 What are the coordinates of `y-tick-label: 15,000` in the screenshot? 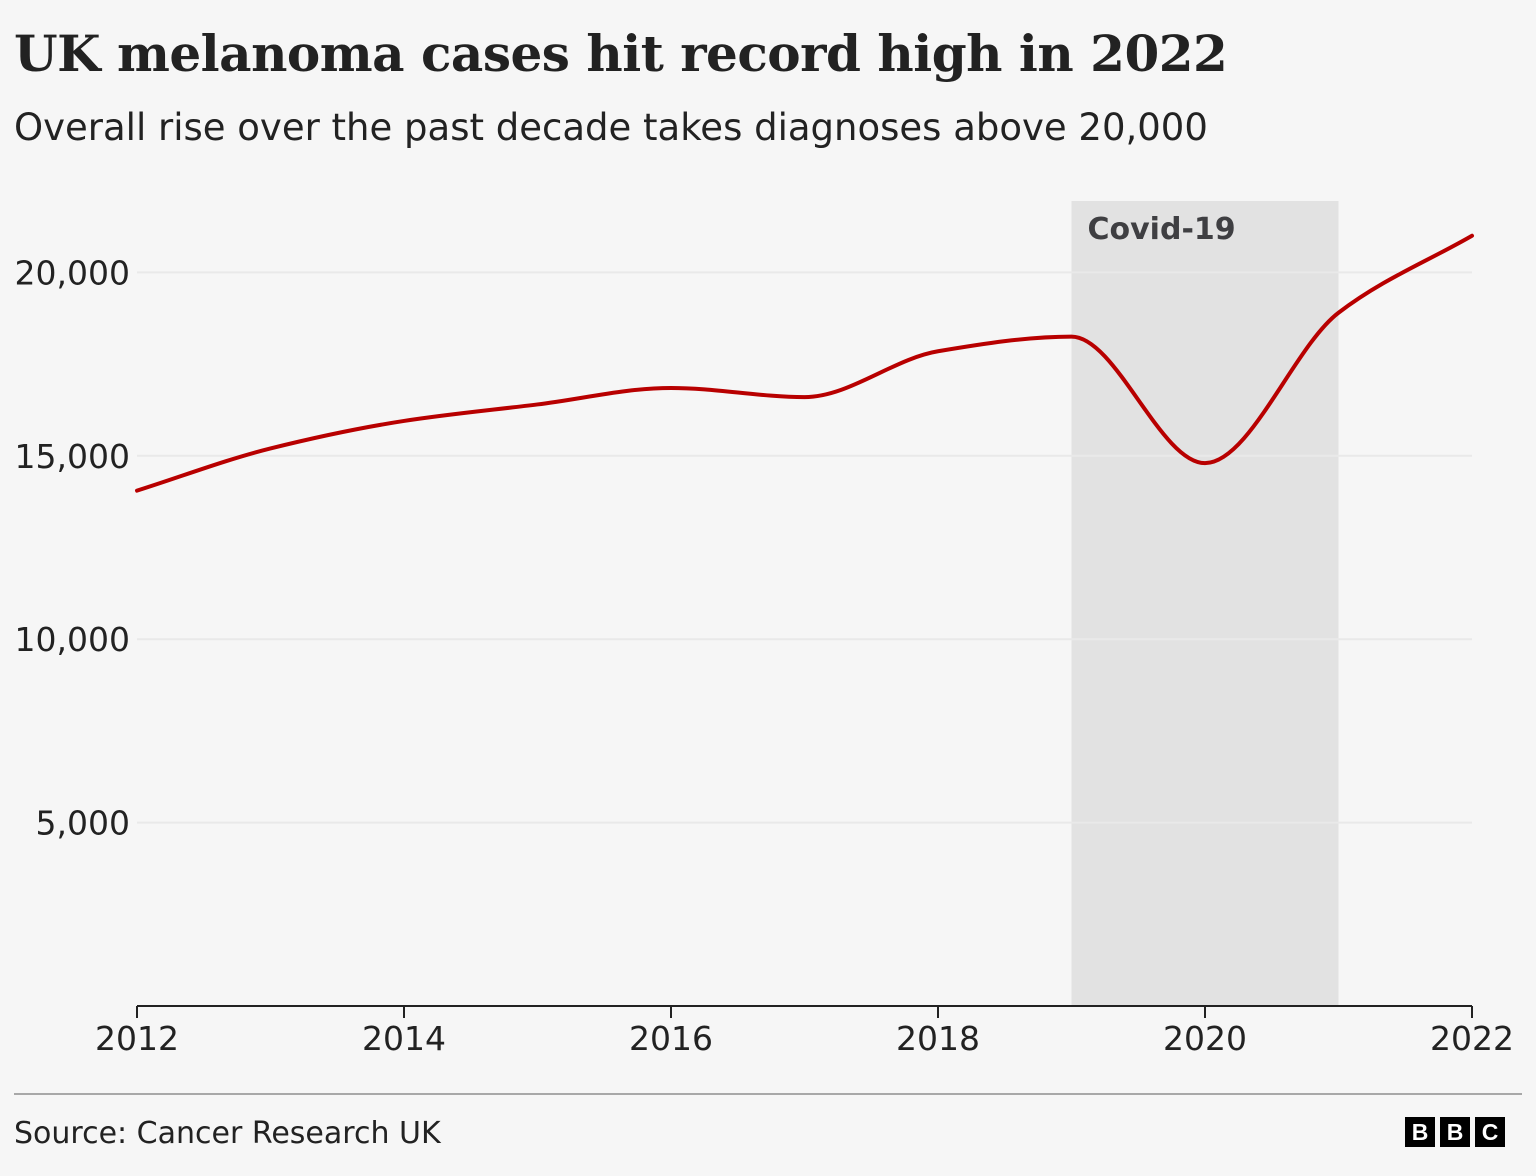 It's located at (72, 456).